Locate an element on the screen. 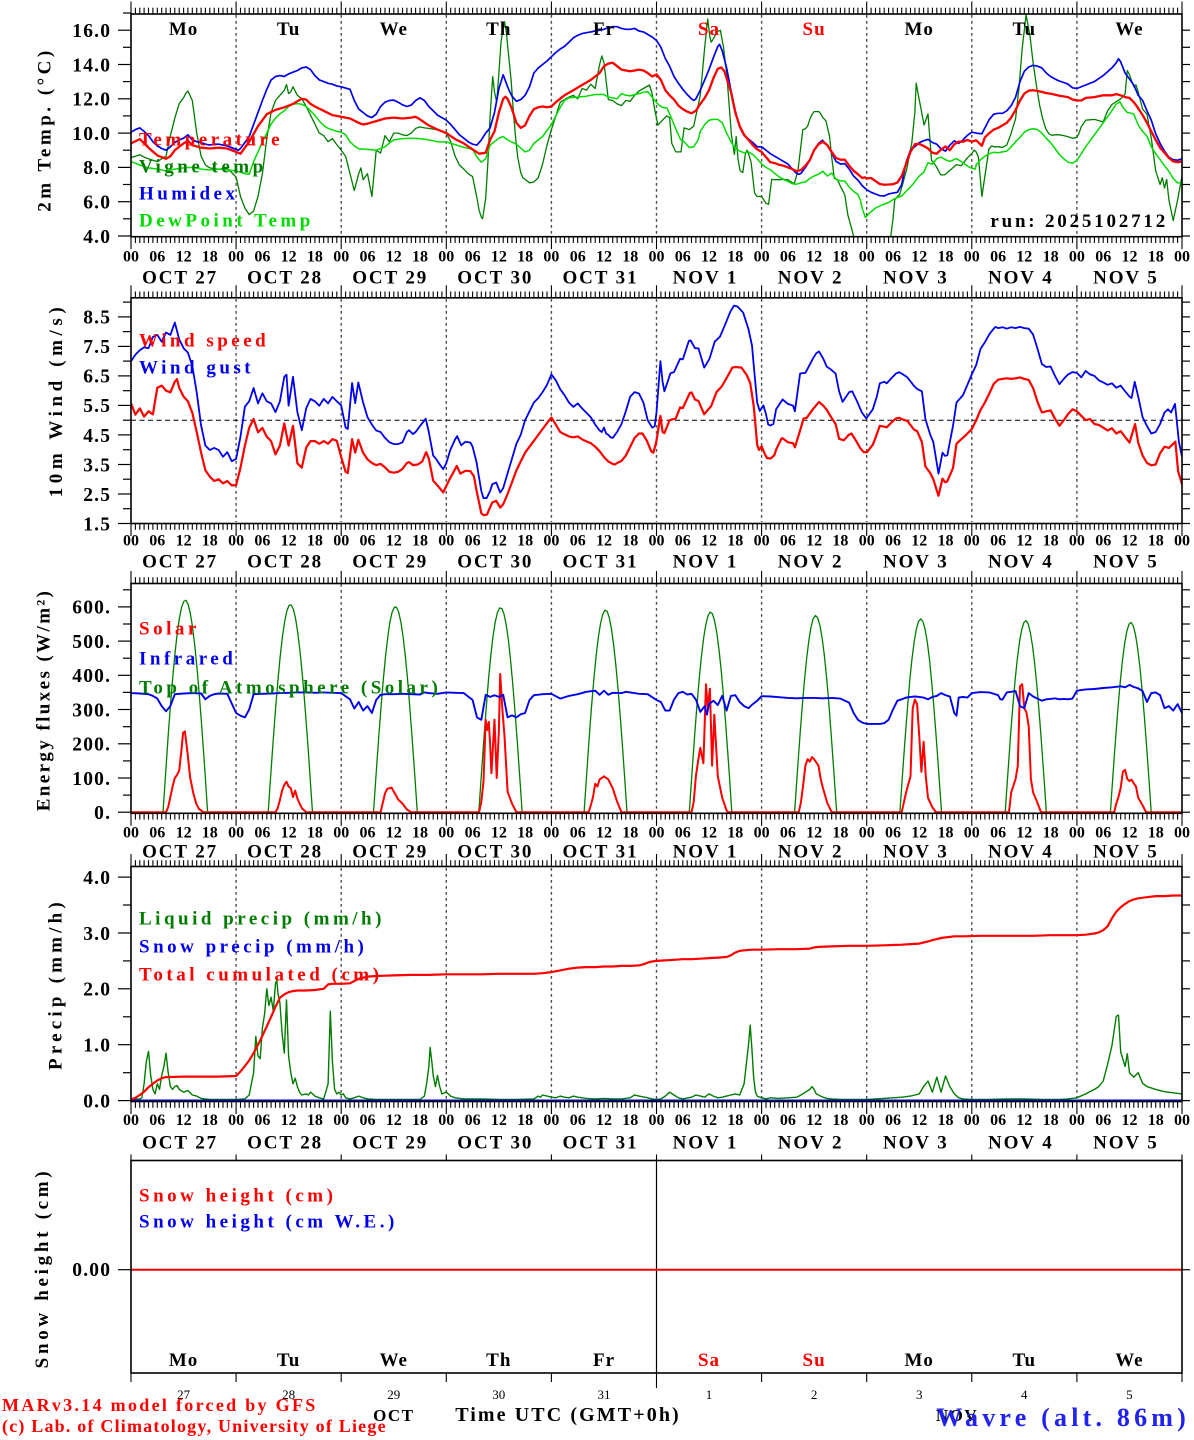 This screenshot has width=1194, height=1440. svg-text: 2m Temp. (°C) is located at coordinates (45, 129).